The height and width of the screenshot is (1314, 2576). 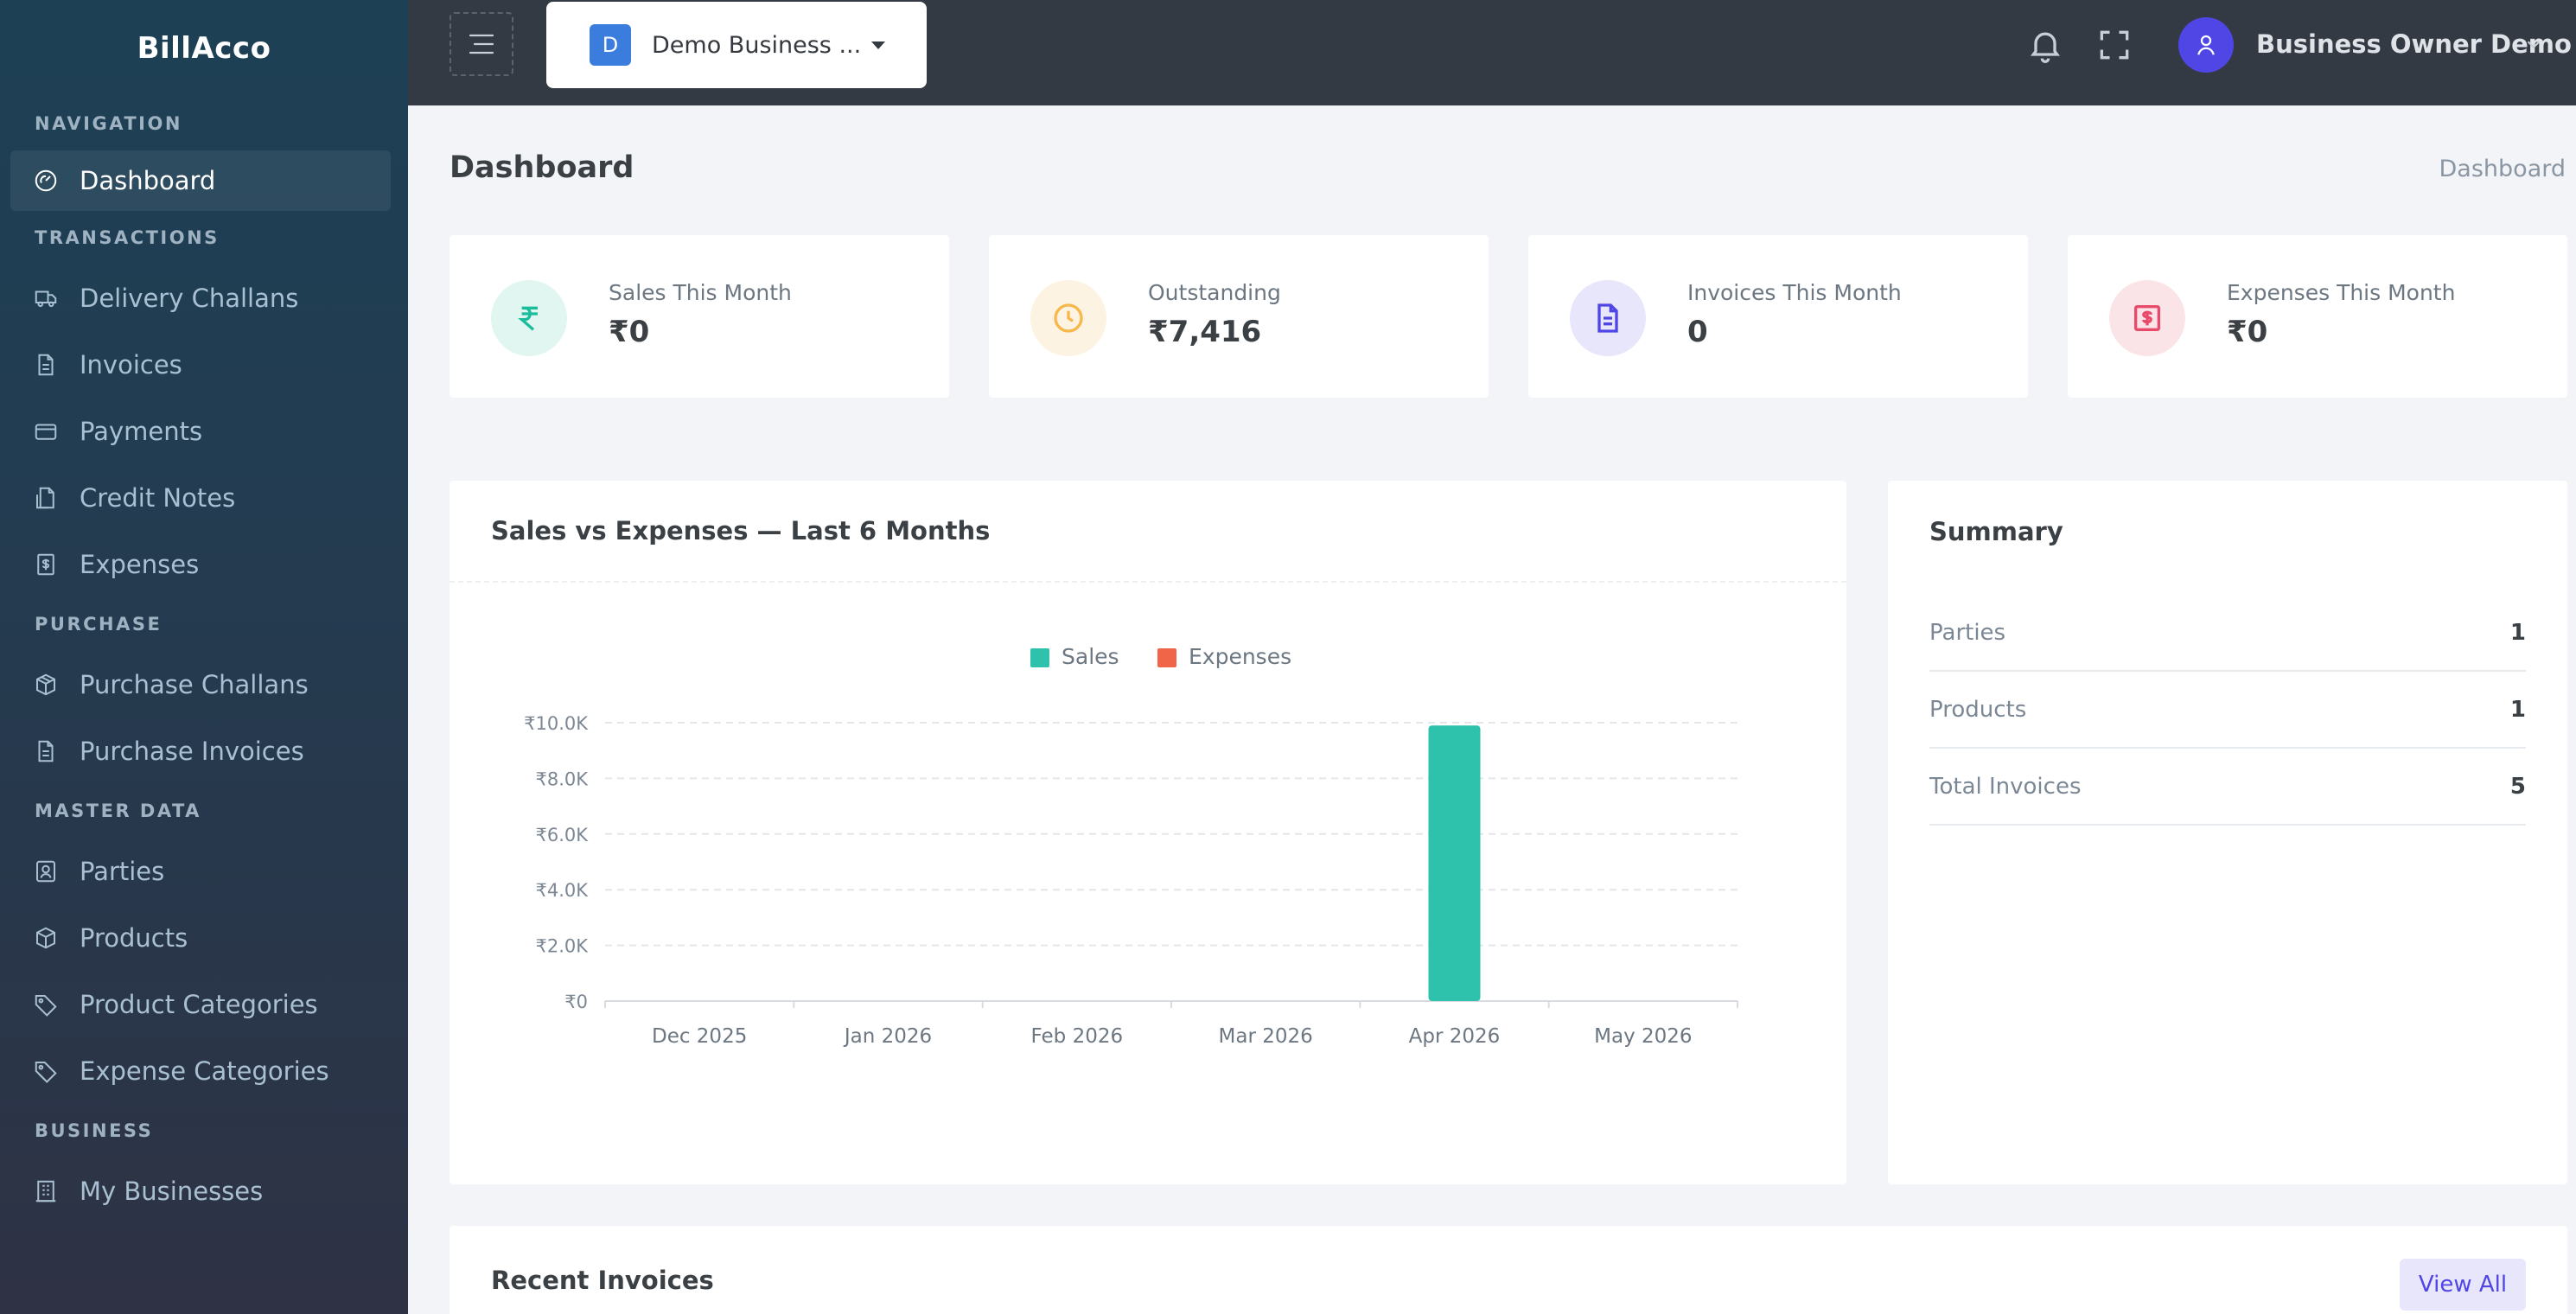 I want to click on gauge-icon, so click(x=46, y=180).